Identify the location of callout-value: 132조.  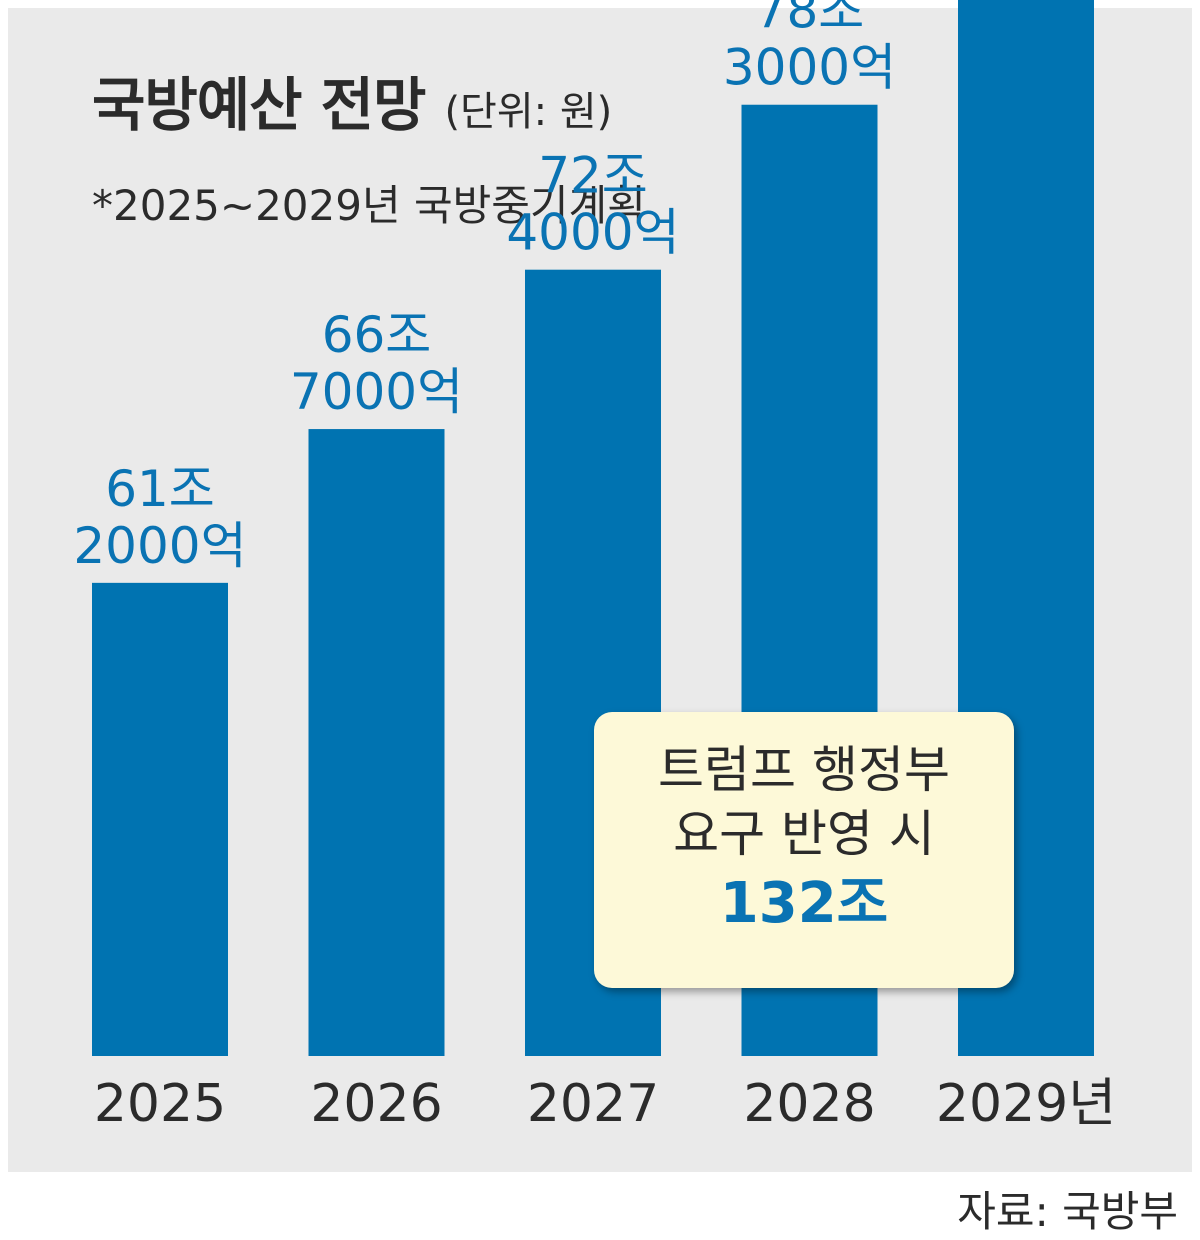
(804, 903).